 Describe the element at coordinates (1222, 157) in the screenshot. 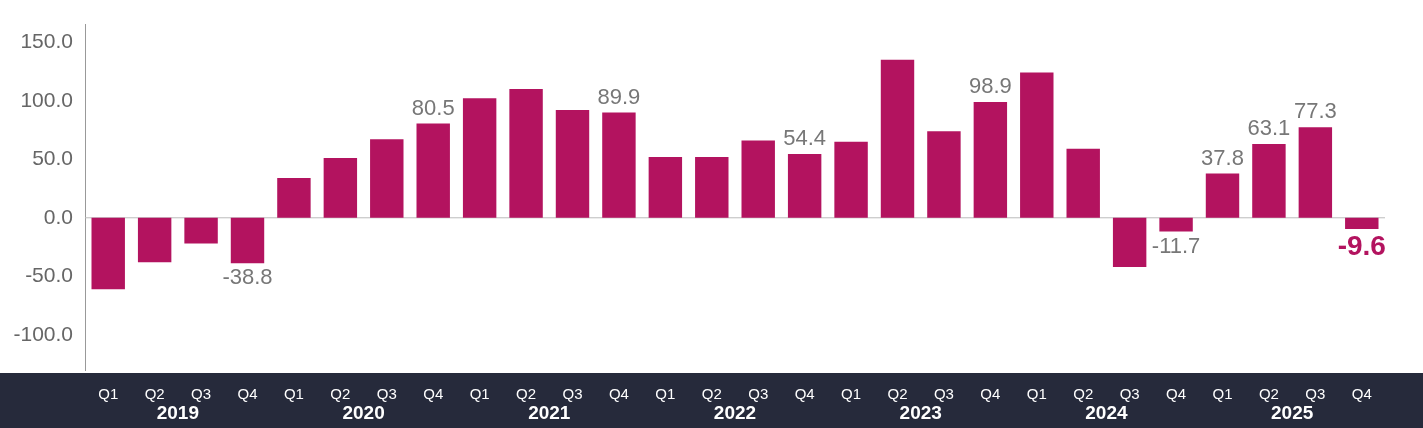

I see `data-label: 37.8` at that location.